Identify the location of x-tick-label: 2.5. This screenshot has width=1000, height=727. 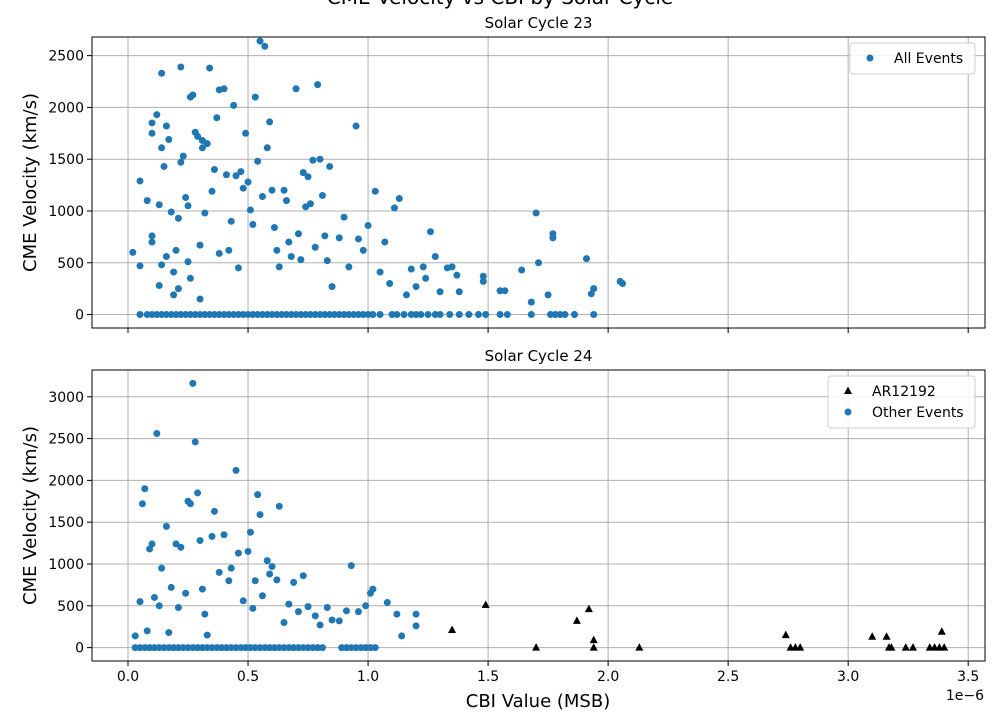
(728, 677).